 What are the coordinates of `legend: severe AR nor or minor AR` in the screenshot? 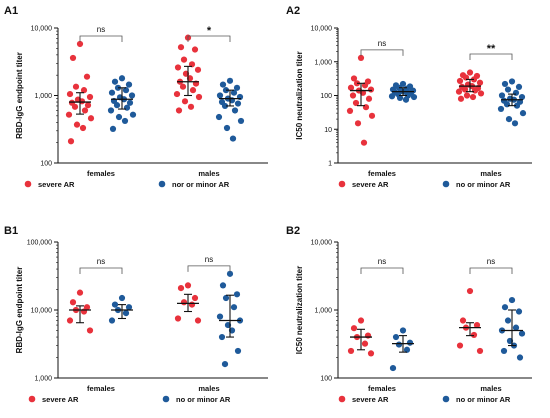 It's located at (127, 184).